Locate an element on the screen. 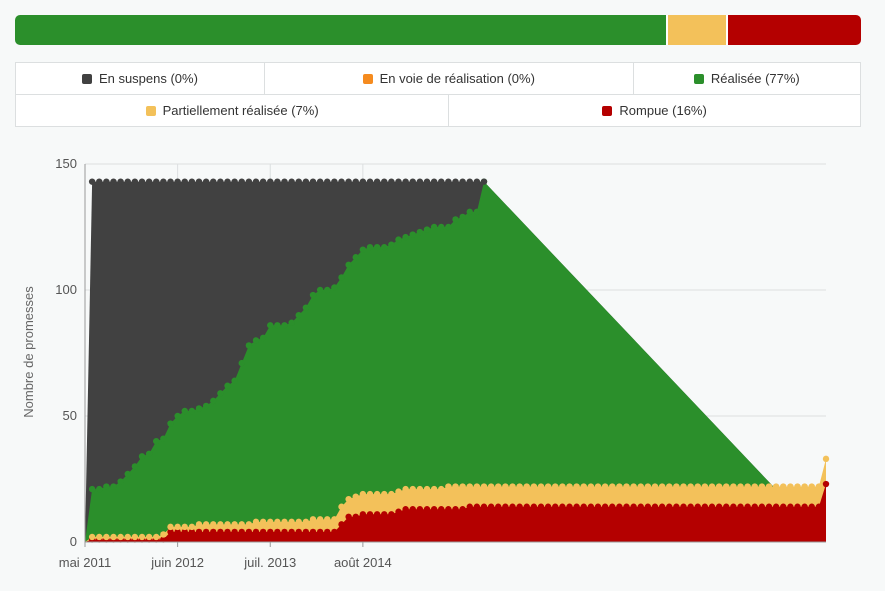 The width and height of the screenshot is (885, 591). legend-item-rompue: Rompue (16%) is located at coordinates (654, 110).